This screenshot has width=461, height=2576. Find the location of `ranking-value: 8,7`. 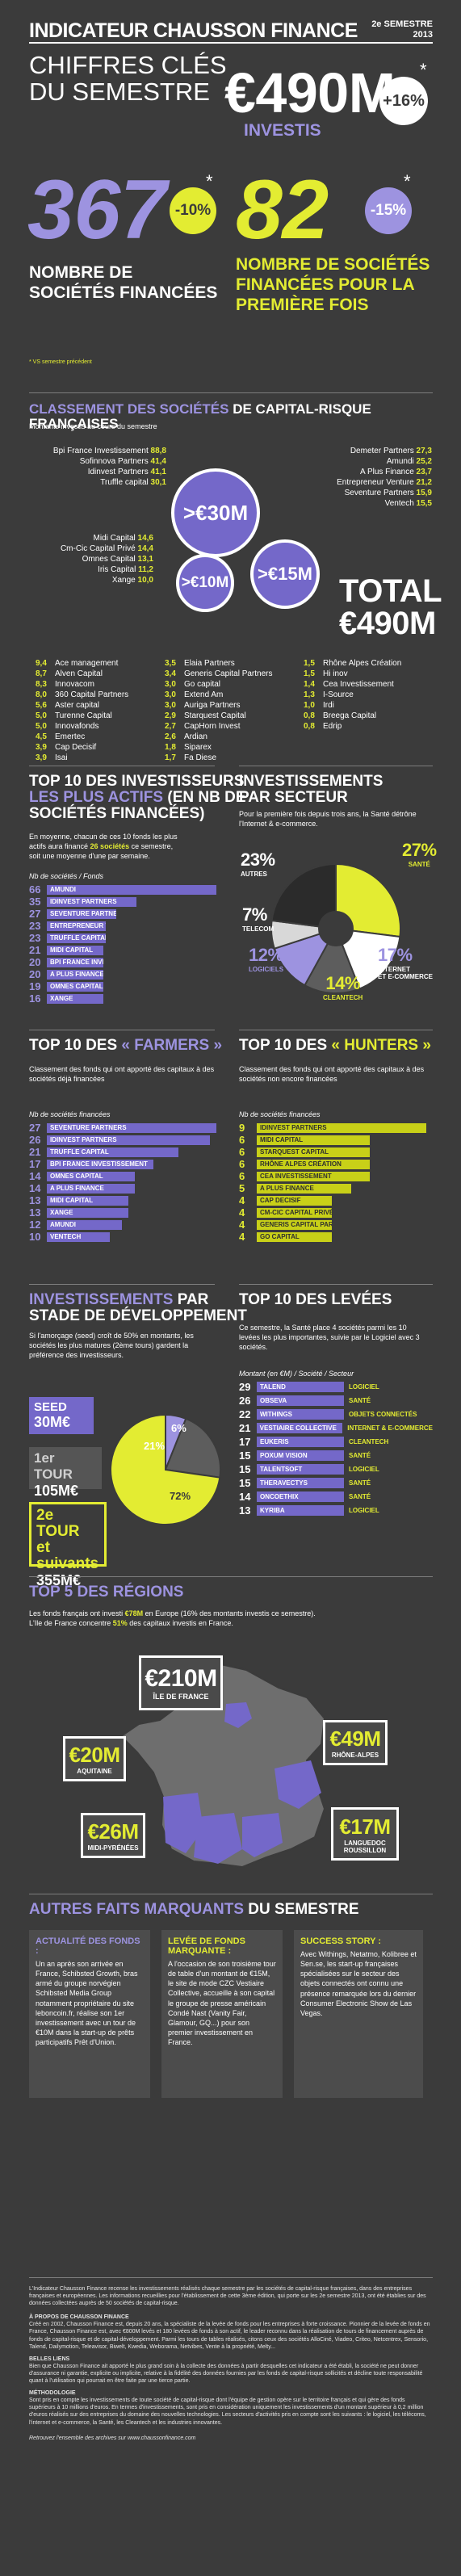

ranking-value: 8,7 is located at coordinates (41, 673).